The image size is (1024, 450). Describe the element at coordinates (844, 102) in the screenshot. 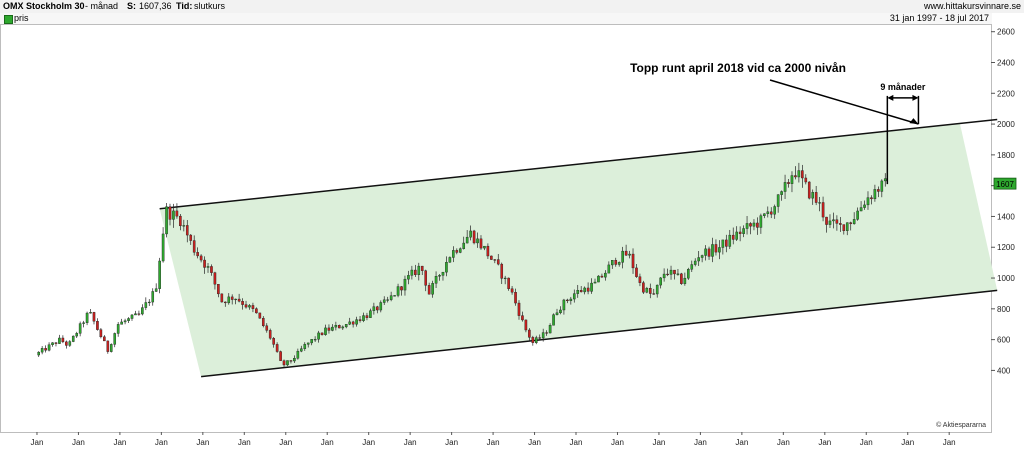

I see `annotation-topp-arrow` at that location.